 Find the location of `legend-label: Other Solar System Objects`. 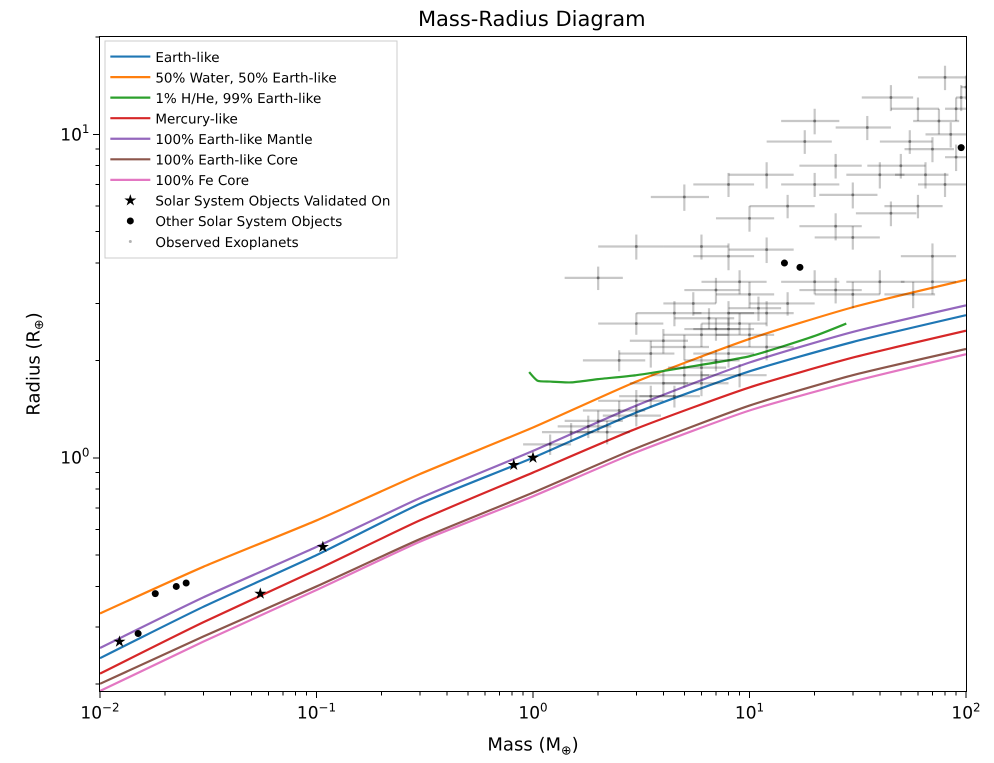

legend-label: Other Solar System Objects is located at coordinates (248, 222).